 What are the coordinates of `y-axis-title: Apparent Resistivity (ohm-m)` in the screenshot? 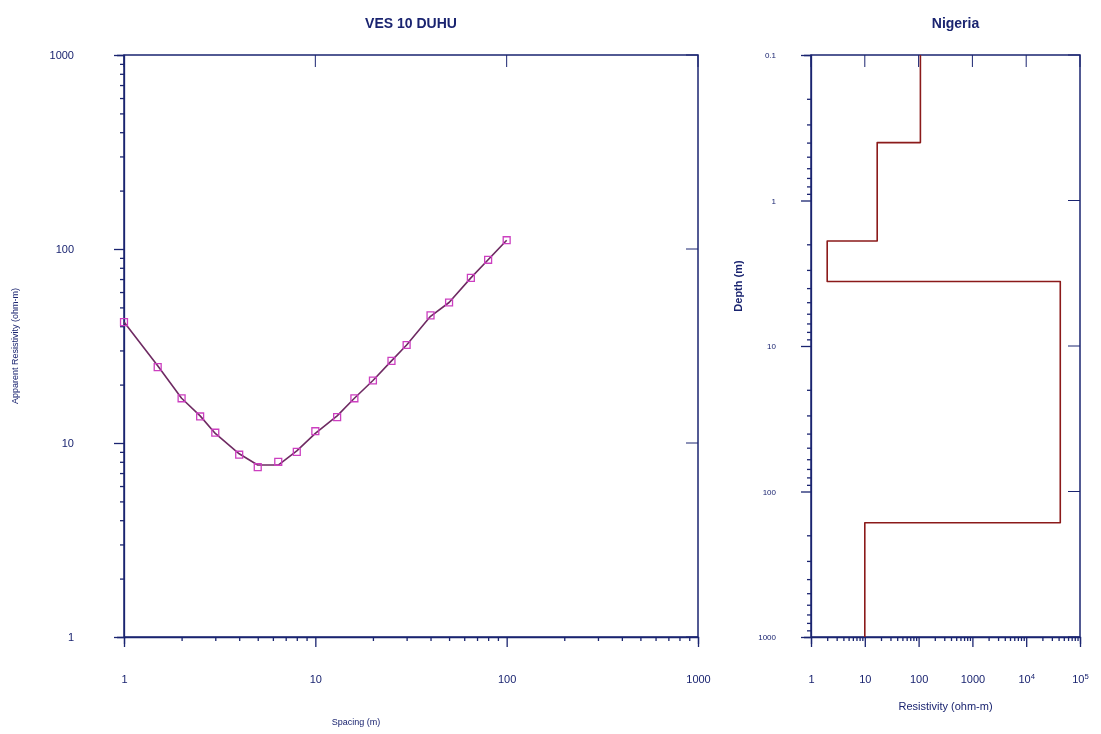 It's located at (15, 346).